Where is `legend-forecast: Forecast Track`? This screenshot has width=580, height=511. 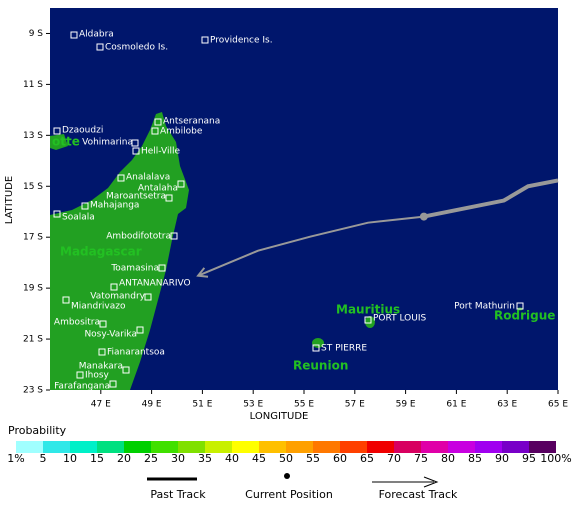
legend-forecast: Forecast Track is located at coordinates (418, 494).